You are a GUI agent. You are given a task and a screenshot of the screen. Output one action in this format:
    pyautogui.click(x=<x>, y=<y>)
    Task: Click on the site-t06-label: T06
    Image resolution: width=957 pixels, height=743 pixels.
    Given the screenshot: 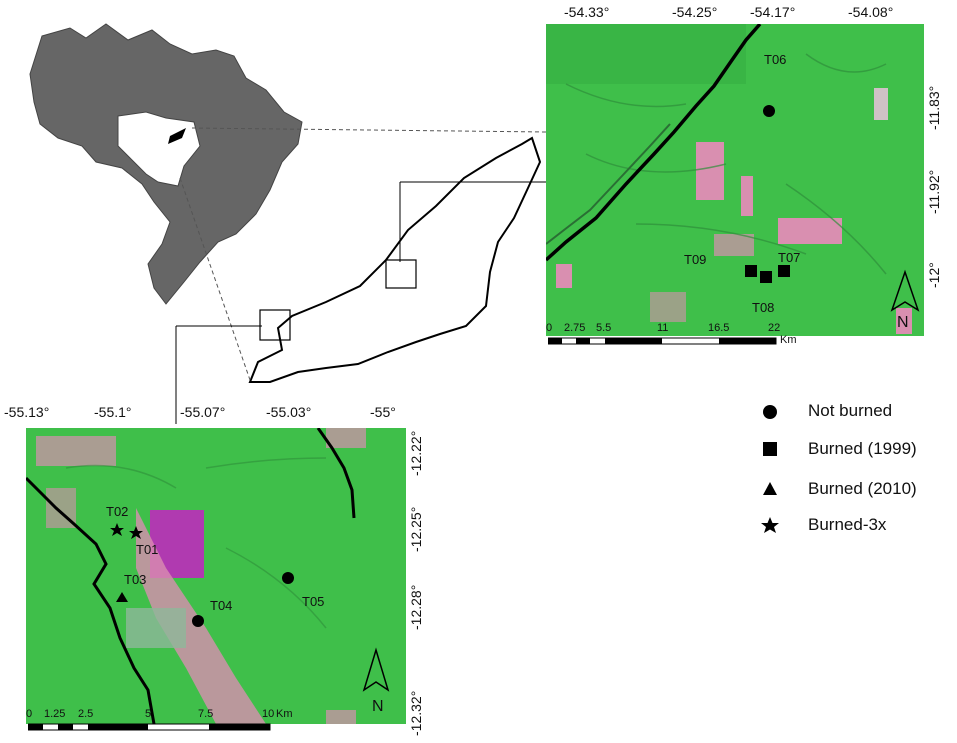 What is the action you would take?
    pyautogui.click(x=775, y=59)
    